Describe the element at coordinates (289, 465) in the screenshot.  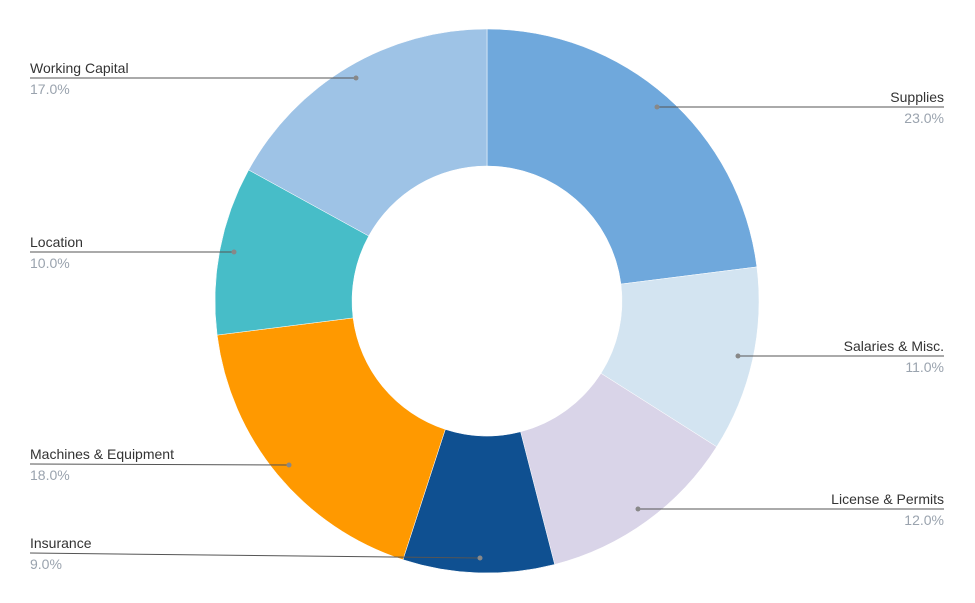
I see `callout-dot-machines-equipment` at that location.